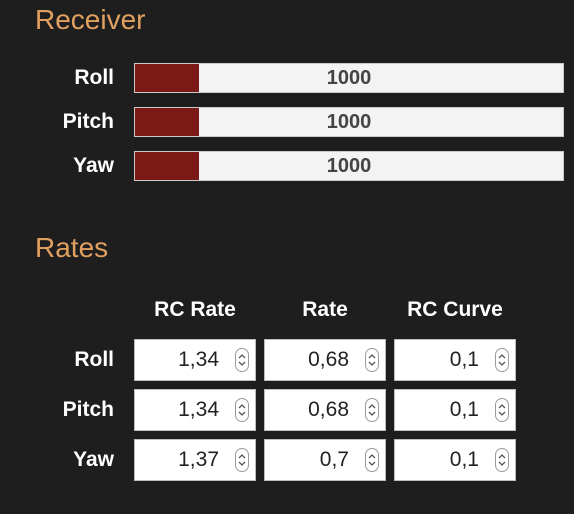 This screenshot has height=514, width=574. Describe the element at coordinates (93, 165) in the screenshot. I see `receiver-label-yaw: Yaw` at that location.